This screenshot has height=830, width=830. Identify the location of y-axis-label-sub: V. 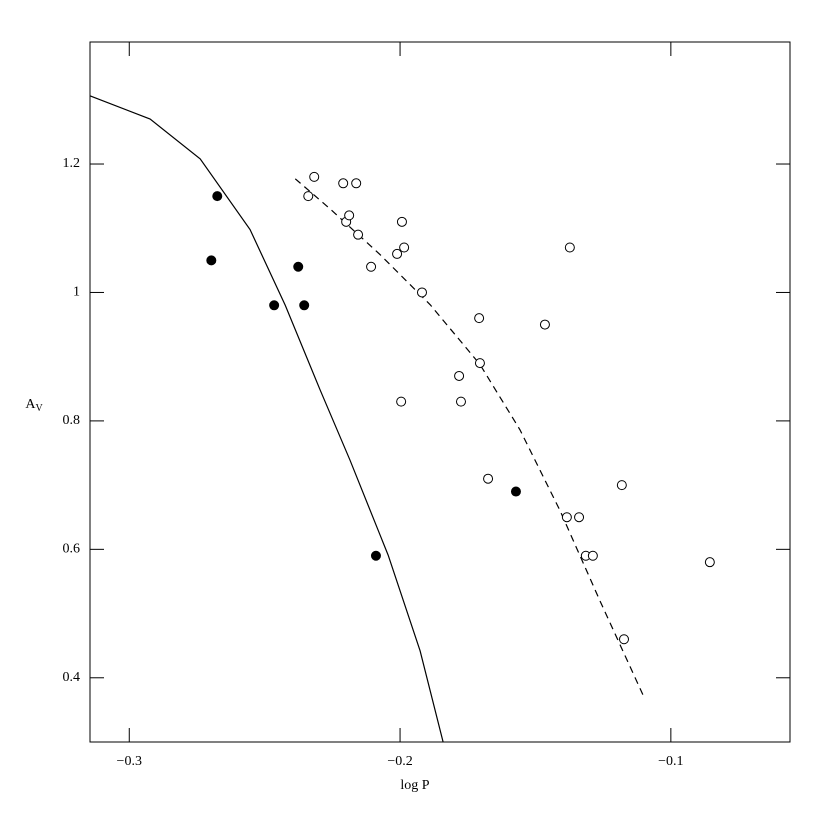
(39, 408).